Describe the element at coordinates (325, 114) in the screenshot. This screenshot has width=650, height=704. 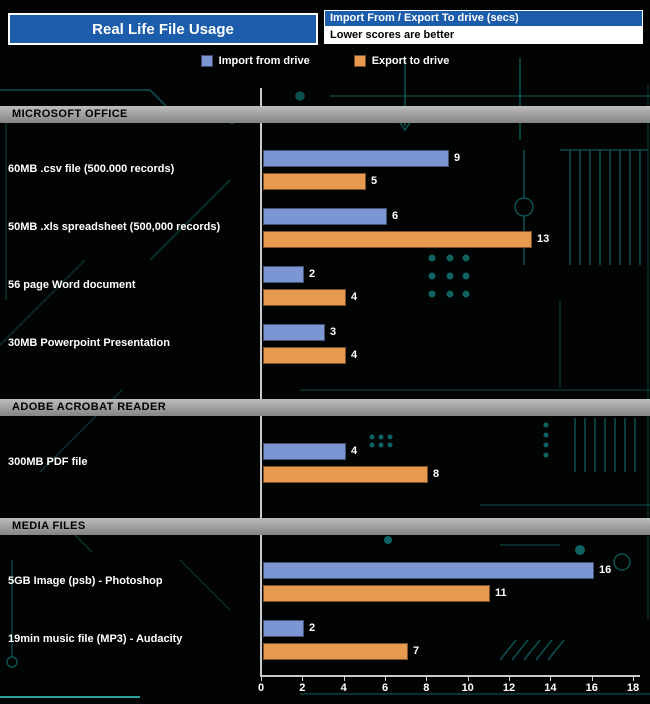
I see `section-header: MICROSOFT OFFICE` at that location.